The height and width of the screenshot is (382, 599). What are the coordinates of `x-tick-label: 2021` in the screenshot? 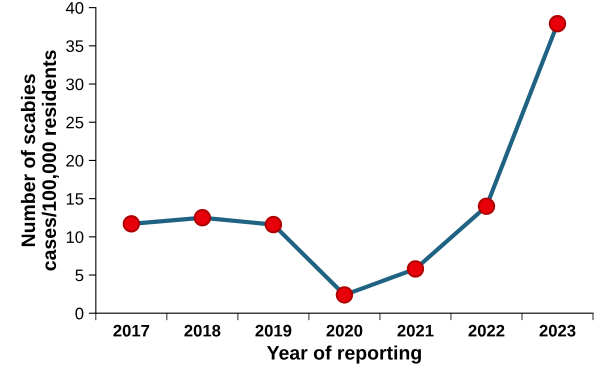 It's located at (415, 330).